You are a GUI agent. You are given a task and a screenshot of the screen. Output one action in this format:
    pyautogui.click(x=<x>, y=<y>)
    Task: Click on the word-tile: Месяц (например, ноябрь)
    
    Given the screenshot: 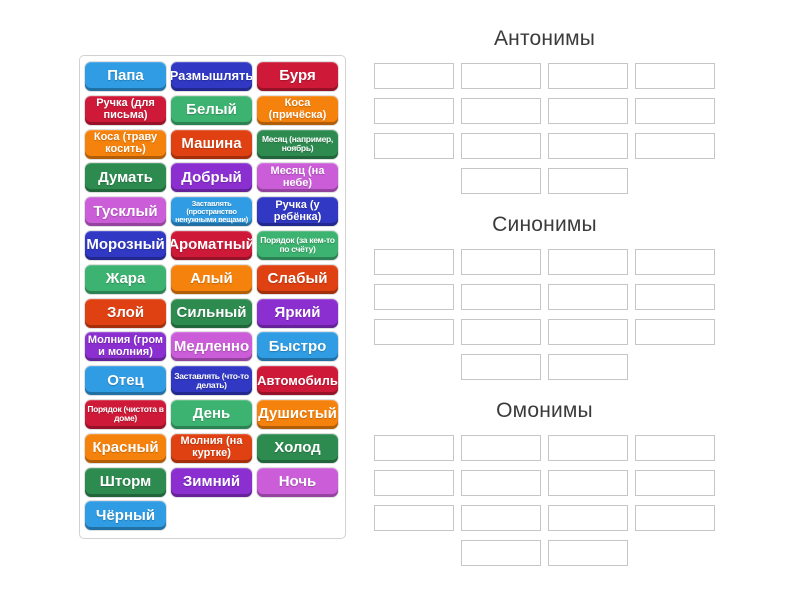 What is the action you would take?
    pyautogui.click(x=297, y=144)
    